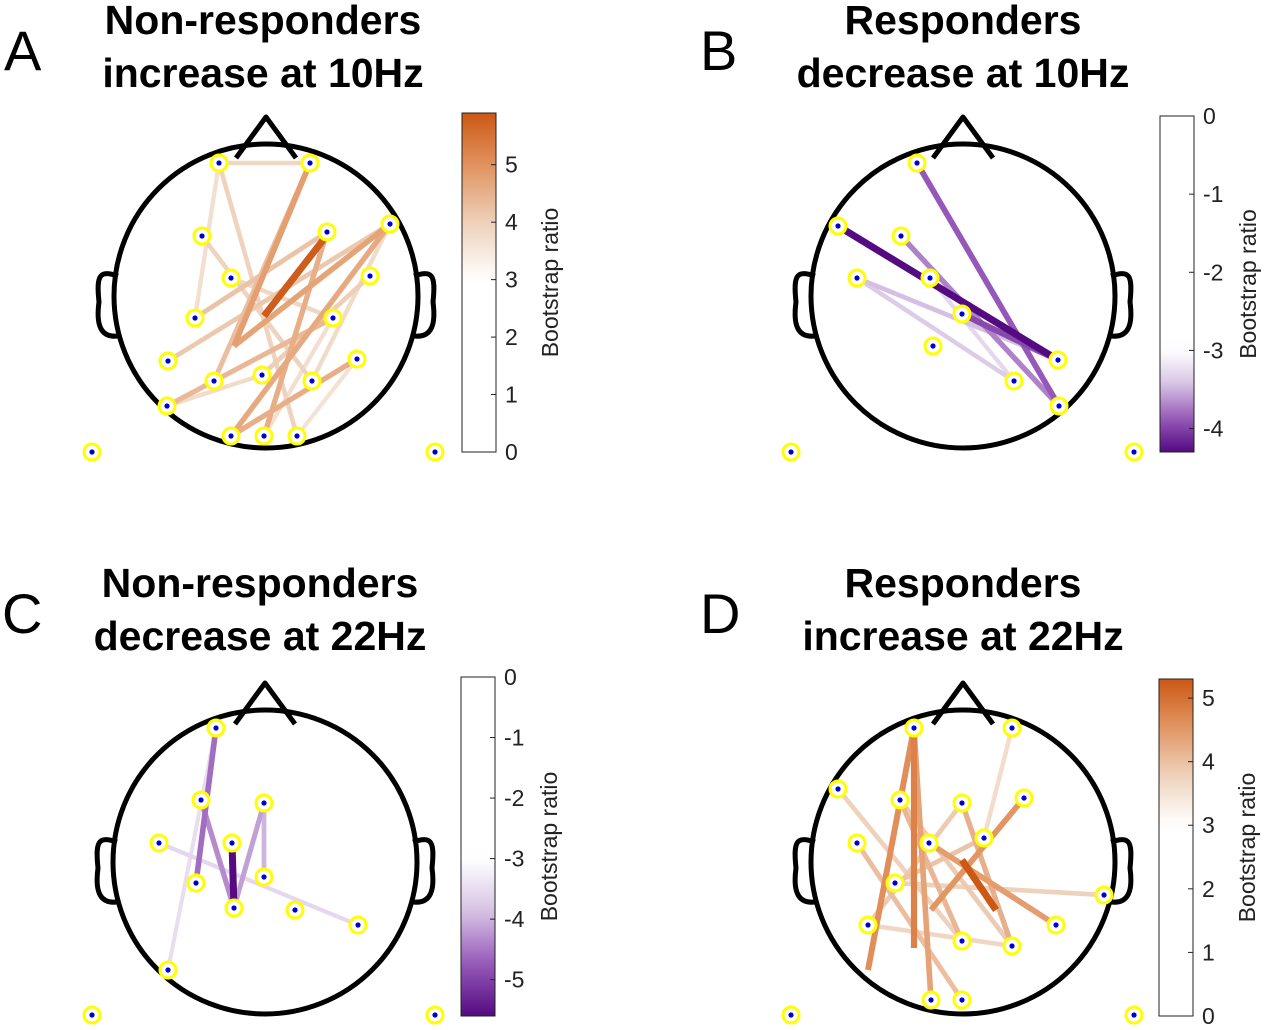 This screenshot has width=1280, height=1030. Describe the element at coordinates (963, 73) in the screenshot. I see `title-line-2: decrease at 10Hz` at that location.